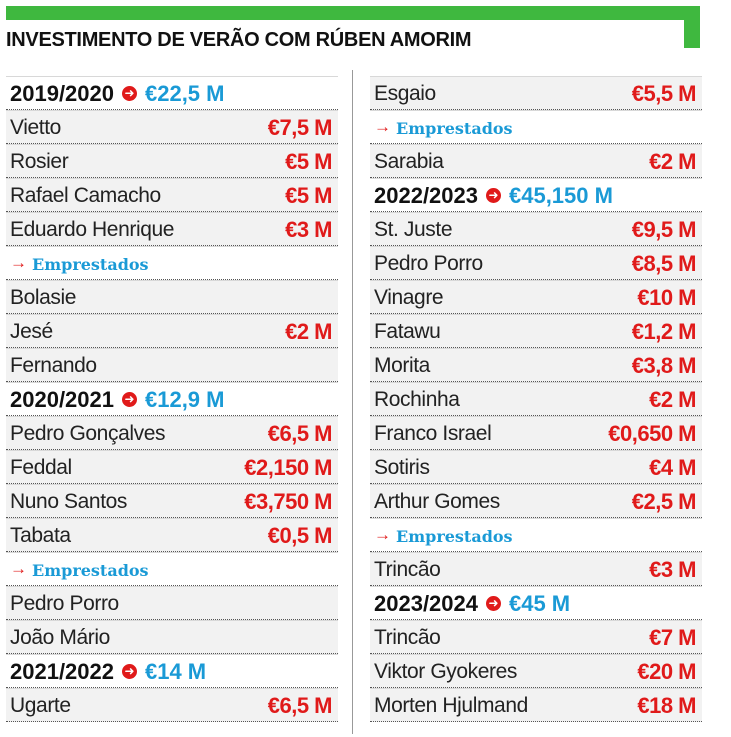 The width and height of the screenshot is (731, 737). I want to click on player-row: Bolasie, so click(172, 297).